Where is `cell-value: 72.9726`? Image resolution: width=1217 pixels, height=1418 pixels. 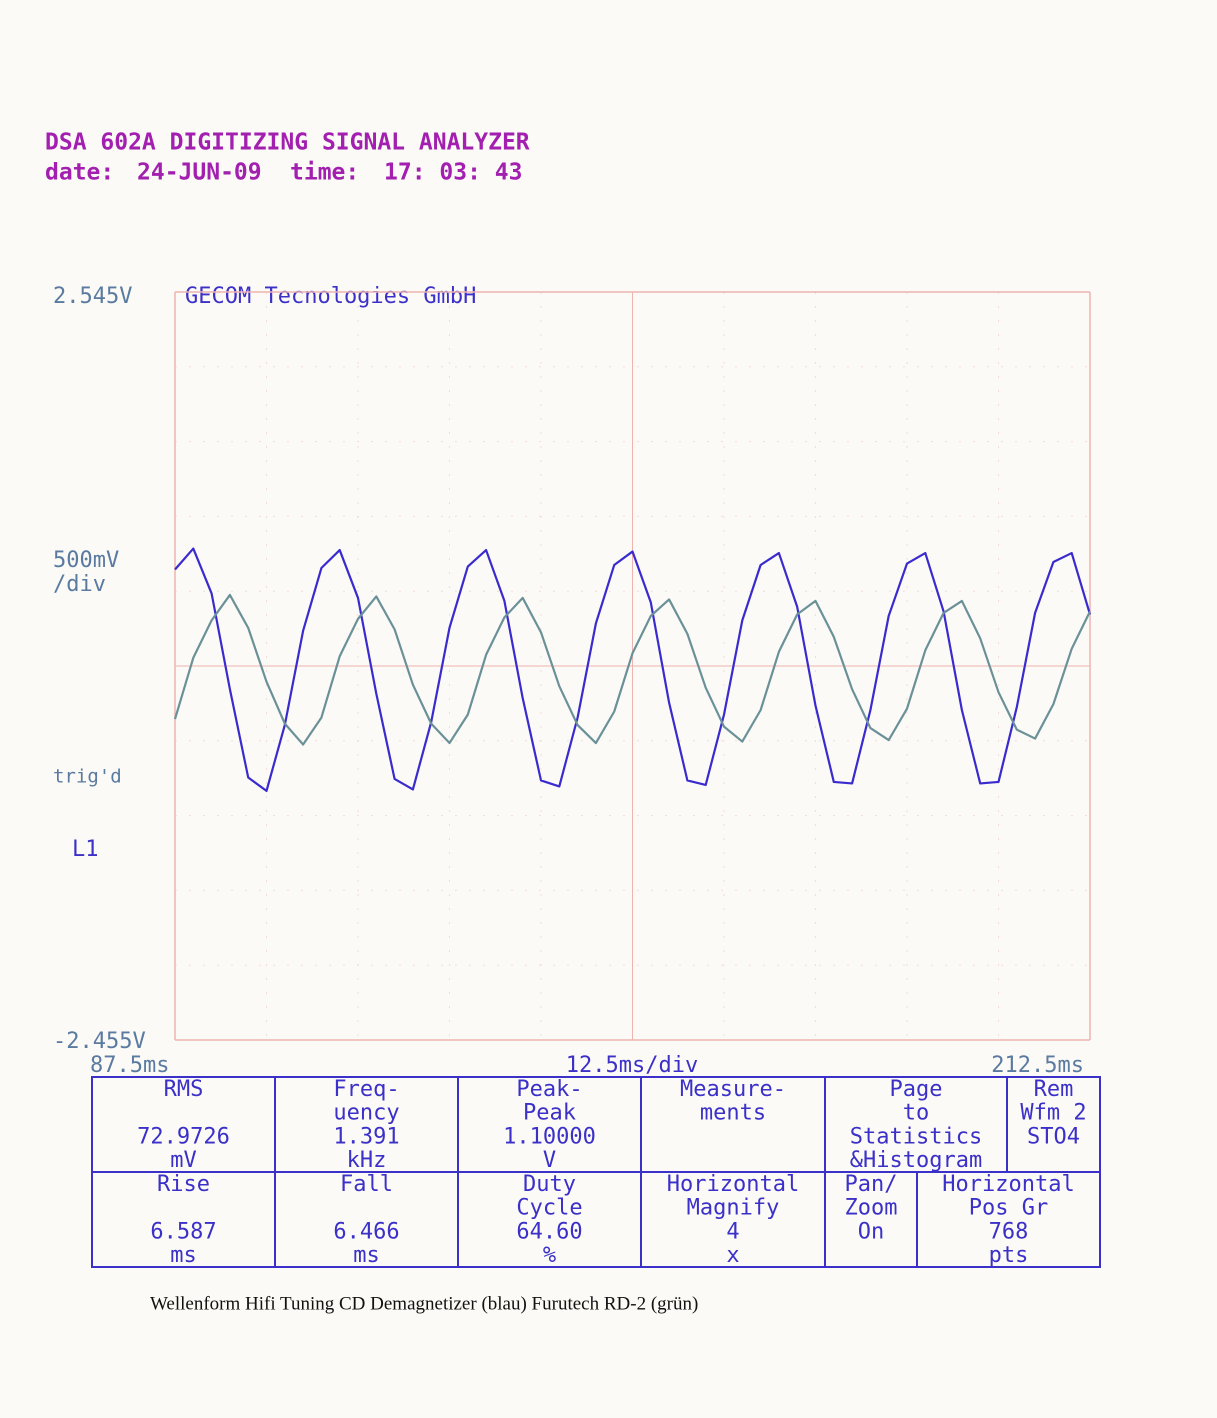 cell-value: 72.9726 is located at coordinates (183, 1136).